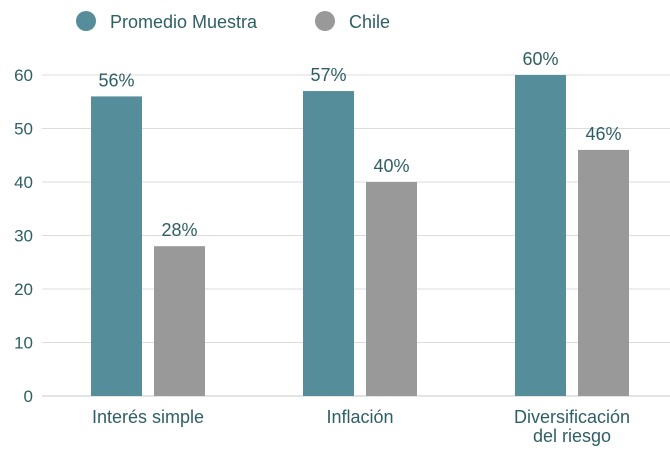 The width and height of the screenshot is (670, 453). Describe the element at coordinates (325, 21) in the screenshot. I see `legend-swatch-chile` at that location.